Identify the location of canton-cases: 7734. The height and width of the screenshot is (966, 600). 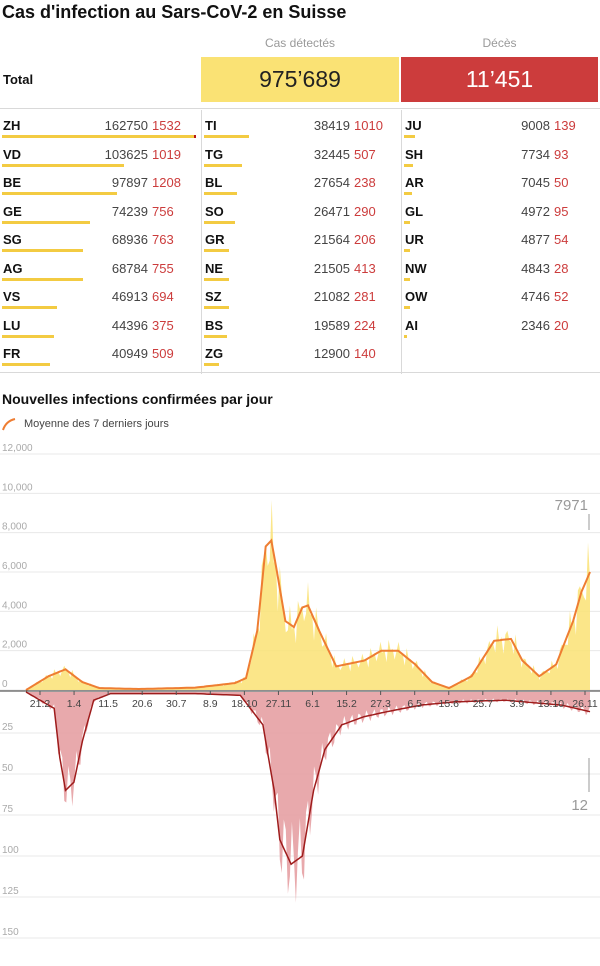
(535, 154).